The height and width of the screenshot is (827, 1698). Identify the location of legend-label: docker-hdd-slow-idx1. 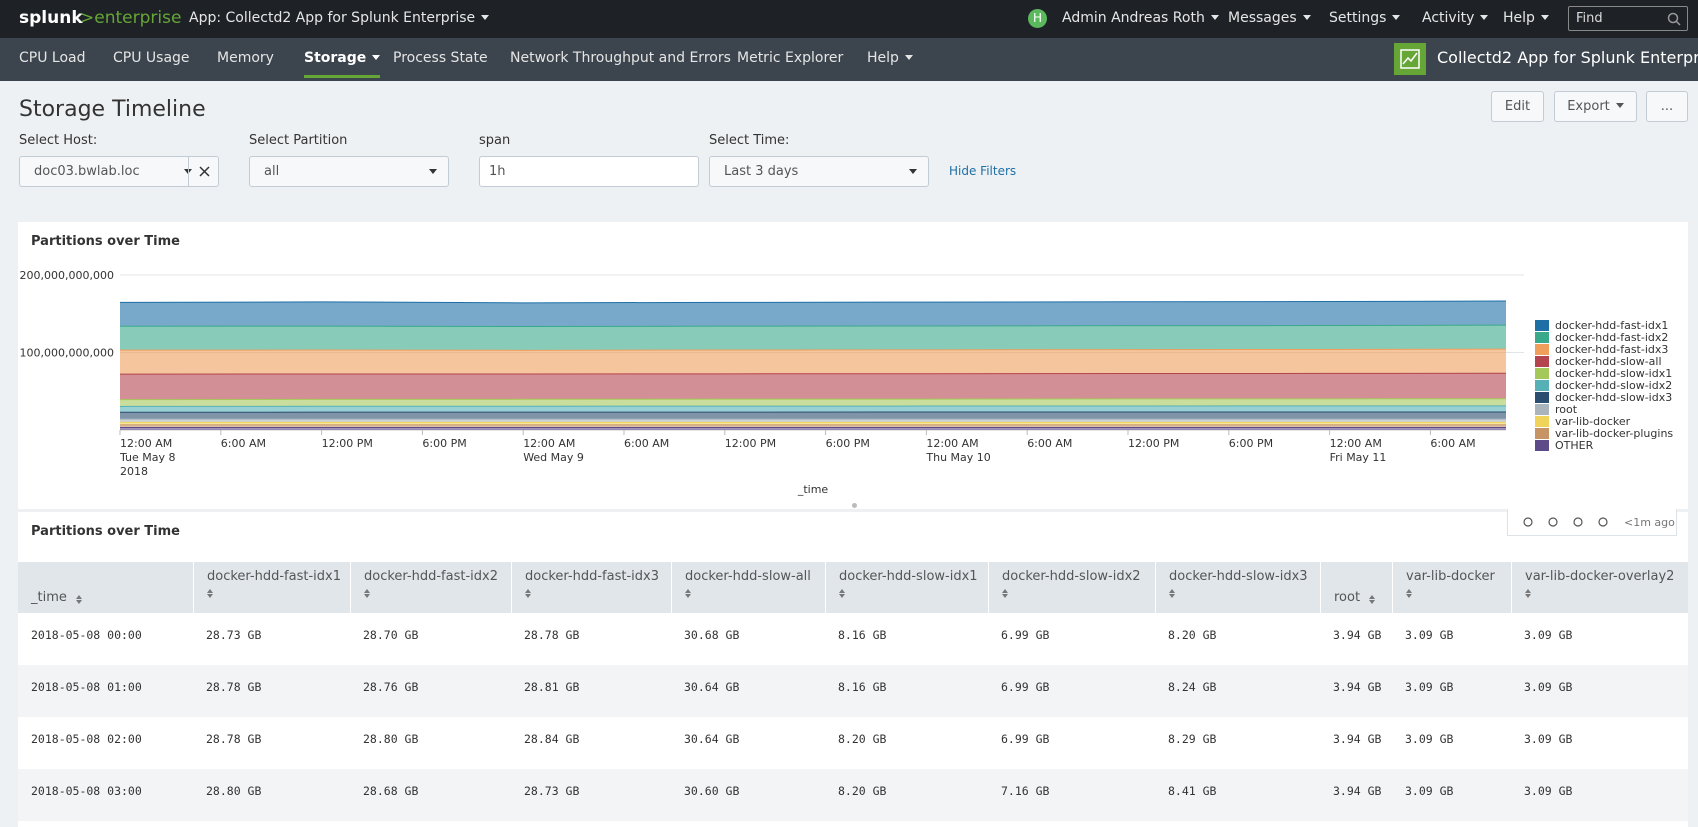
(1613, 373).